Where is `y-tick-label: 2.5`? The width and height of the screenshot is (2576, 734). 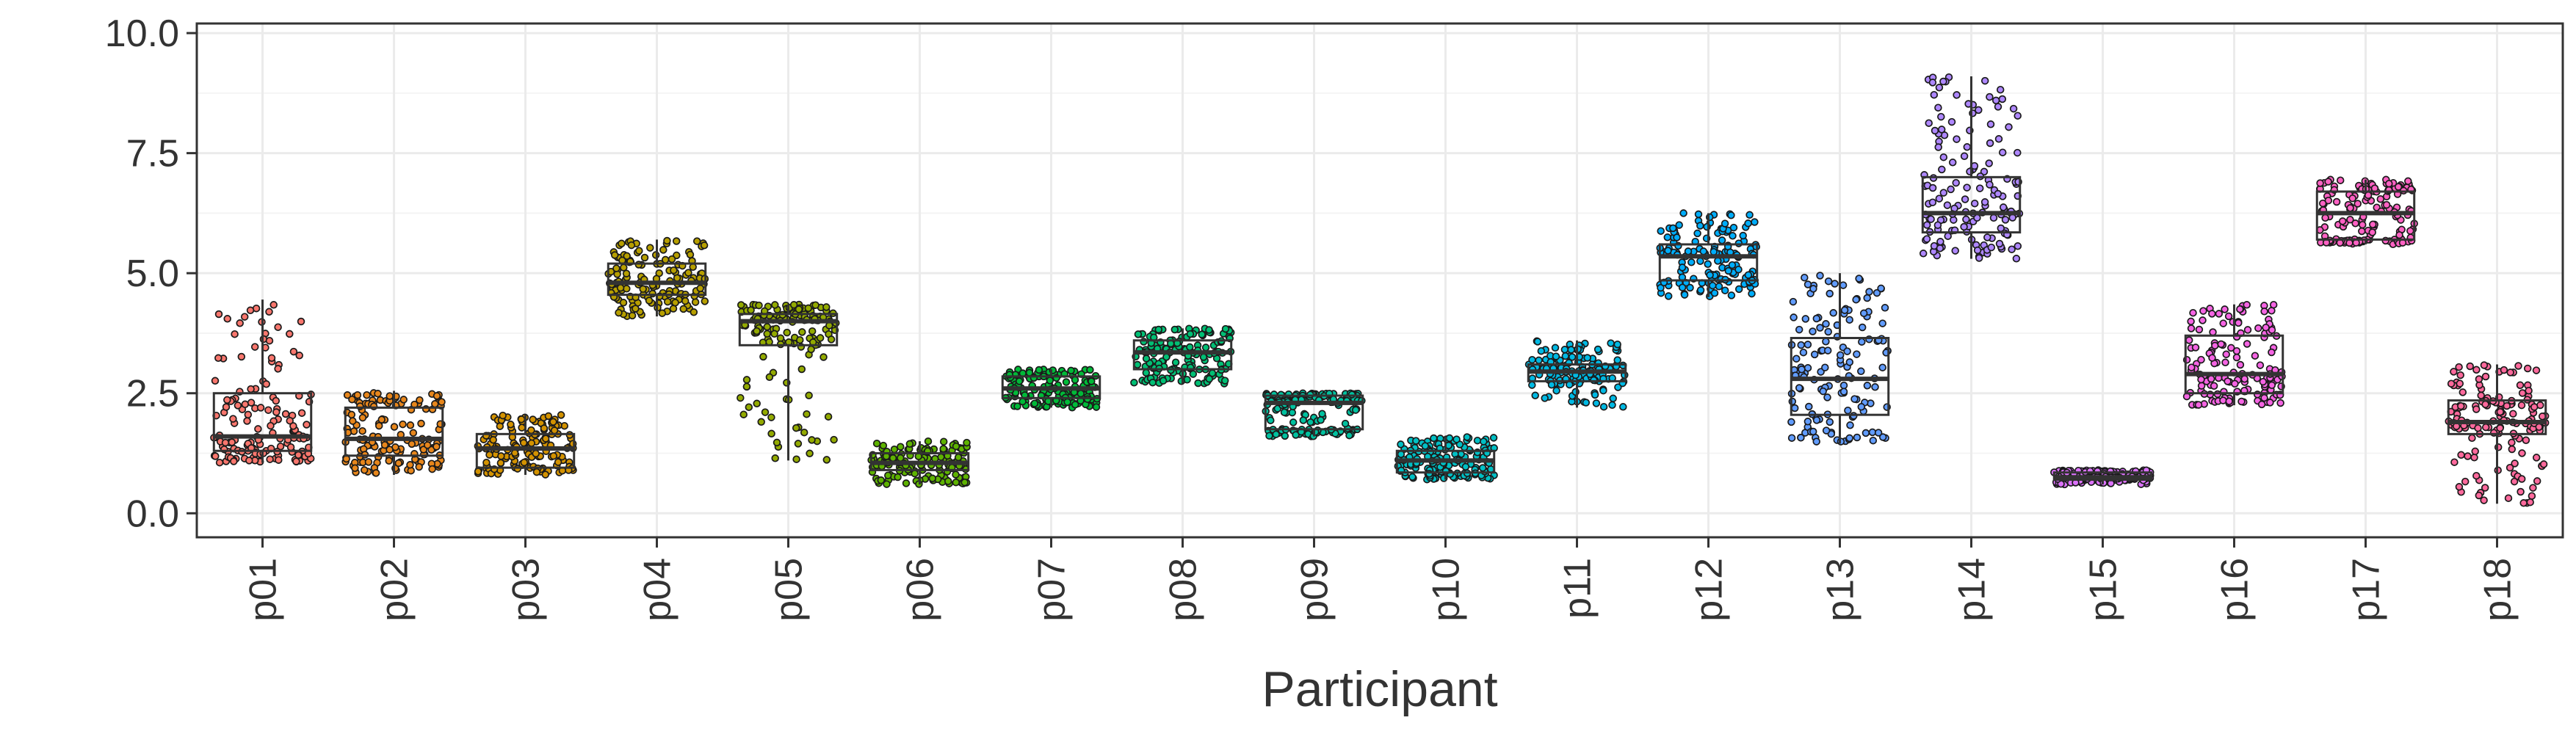 y-tick-label: 2.5 is located at coordinates (152, 394).